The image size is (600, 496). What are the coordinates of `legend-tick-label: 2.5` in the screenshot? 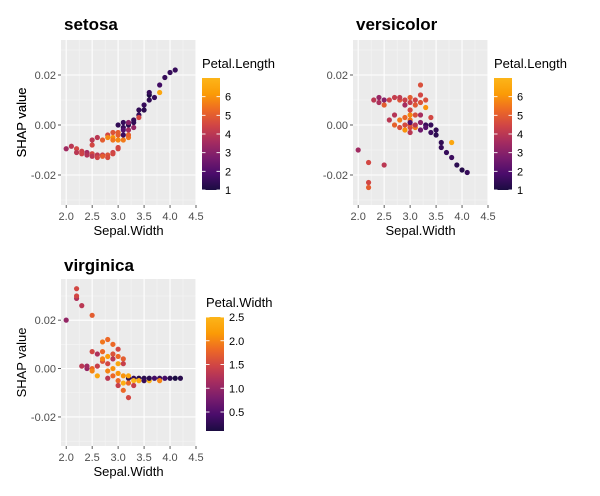 It's located at (236, 318).